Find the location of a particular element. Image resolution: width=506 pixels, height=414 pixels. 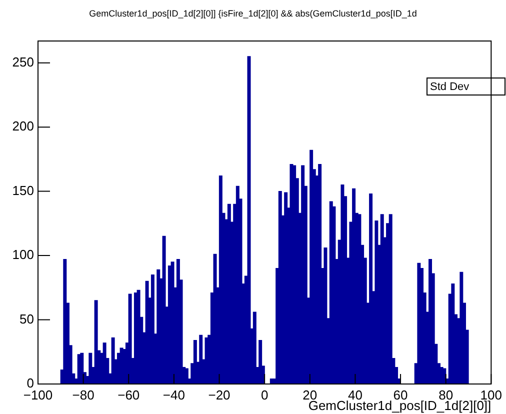

x-tick-label: 60 is located at coordinates (400, 394).